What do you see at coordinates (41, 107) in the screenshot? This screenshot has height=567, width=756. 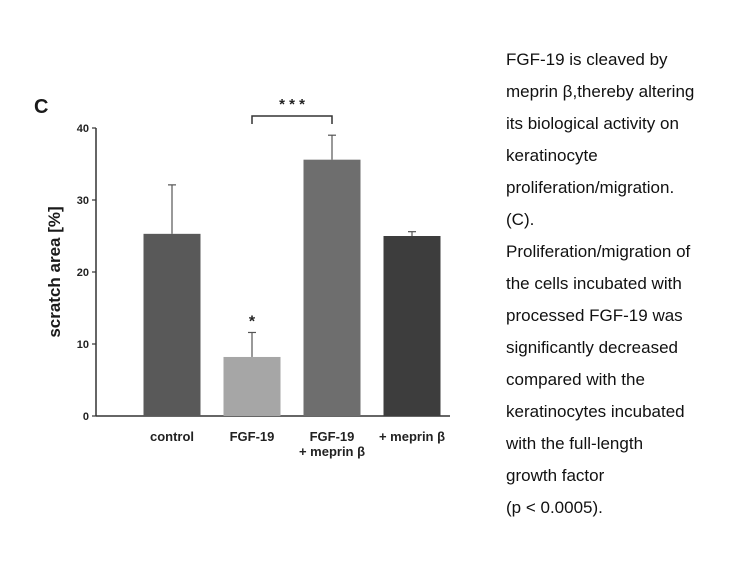 I see `panel-label: C` at bounding box center [41, 107].